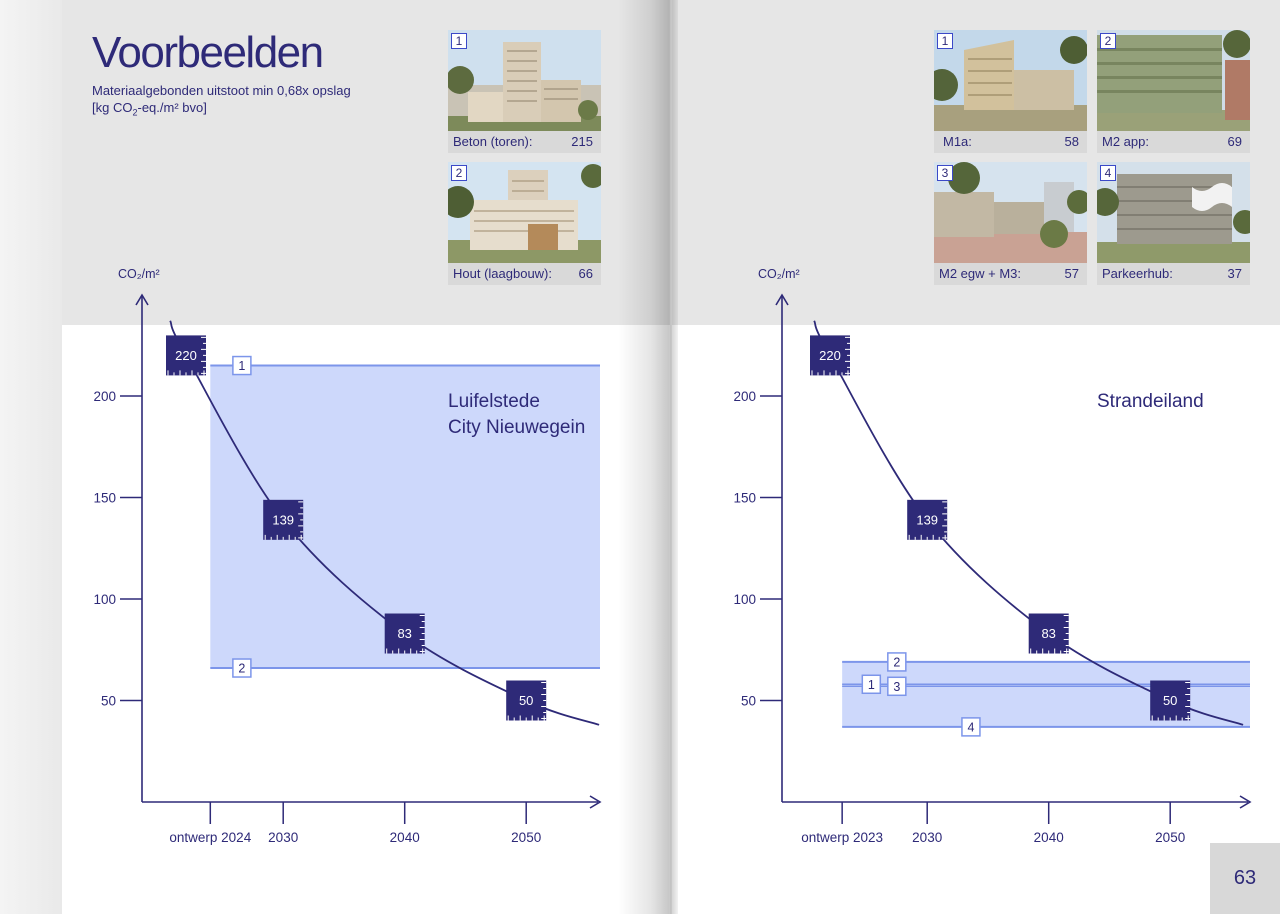 The image size is (1280, 914). I want to click on photo-card-beton: 1 Beton (toren): 215, so click(524, 92).